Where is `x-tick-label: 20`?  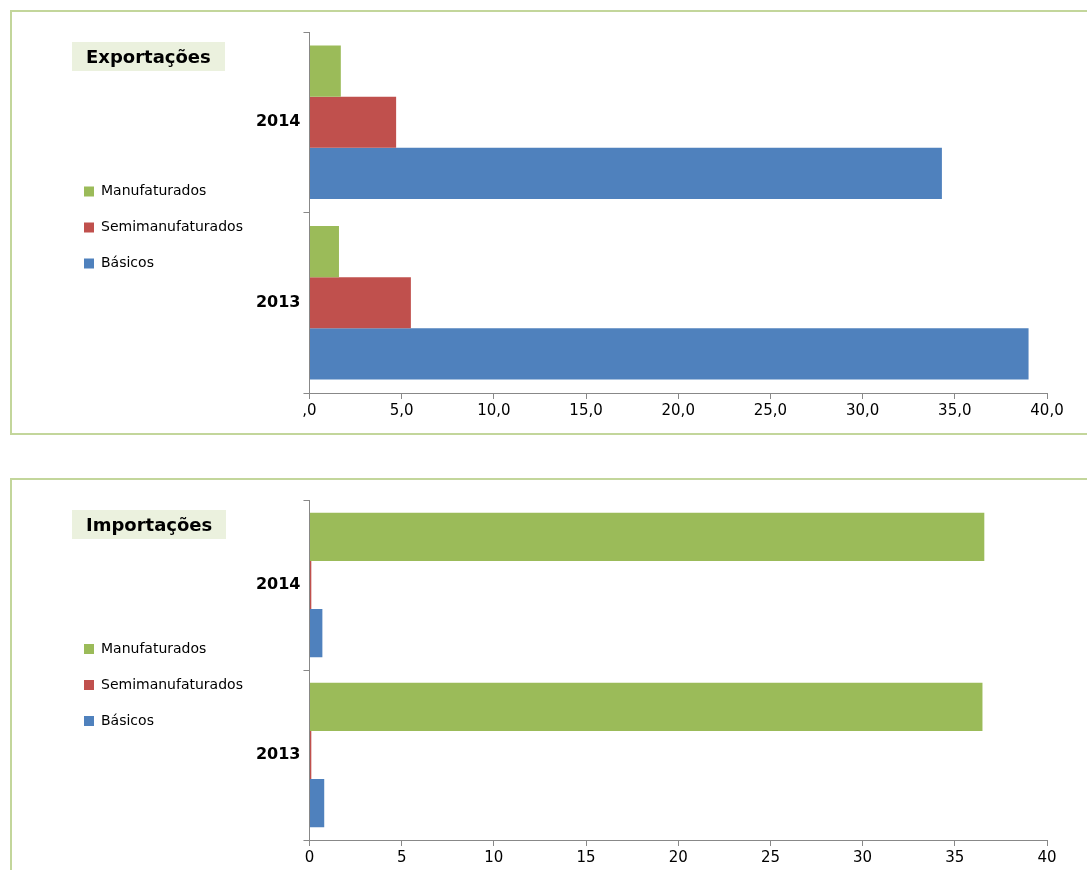
x-tick-label: 20 is located at coordinates (678, 856).